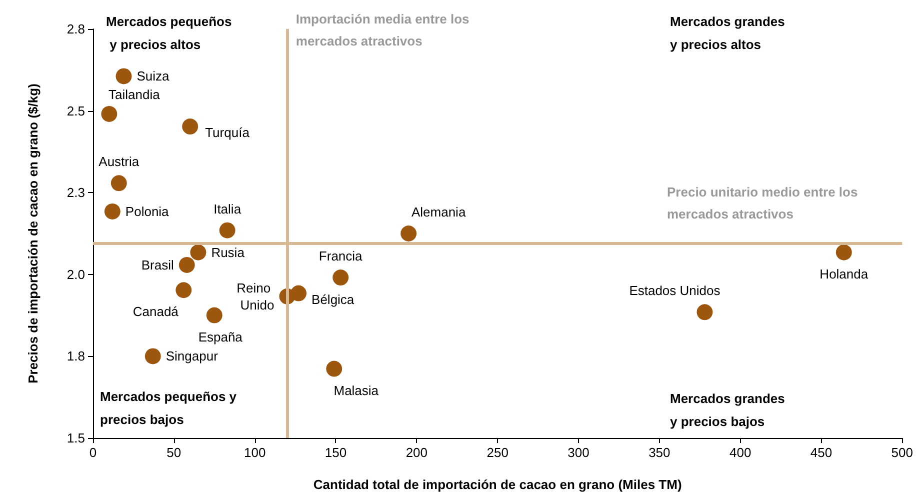 This screenshot has height=504, width=916. What do you see at coordinates (764, 203) in the screenshot?
I see `ref-line-label: Precio unitario medio entre los mercados atractivos` at bounding box center [764, 203].